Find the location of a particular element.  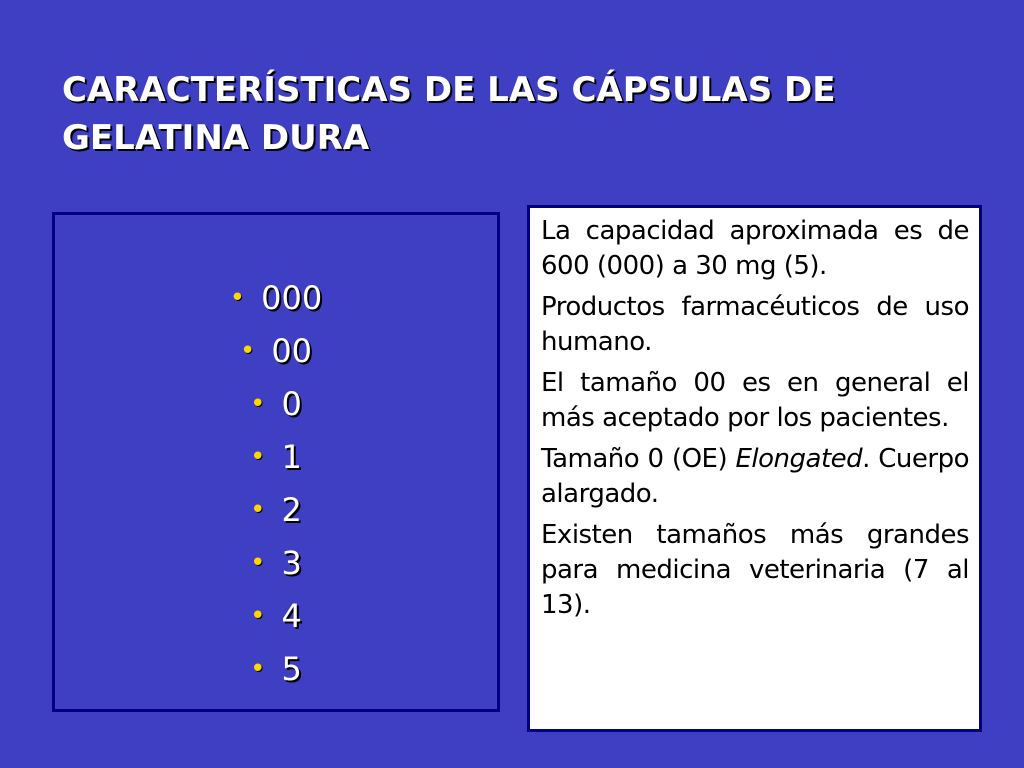

size-label: 000 is located at coordinates (292, 297).